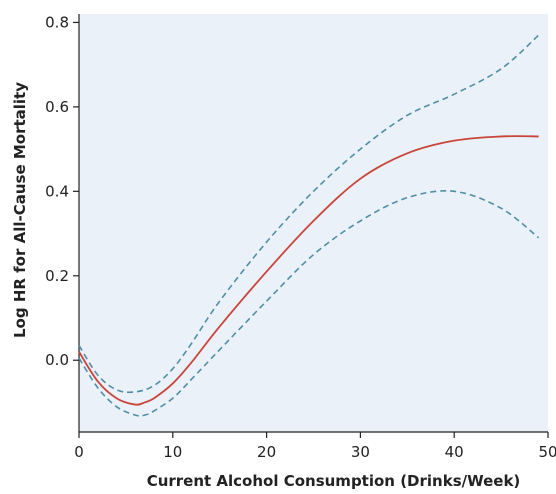  I want to click on x-axis: 0 10 20 30 40 50, so click(315, 446).